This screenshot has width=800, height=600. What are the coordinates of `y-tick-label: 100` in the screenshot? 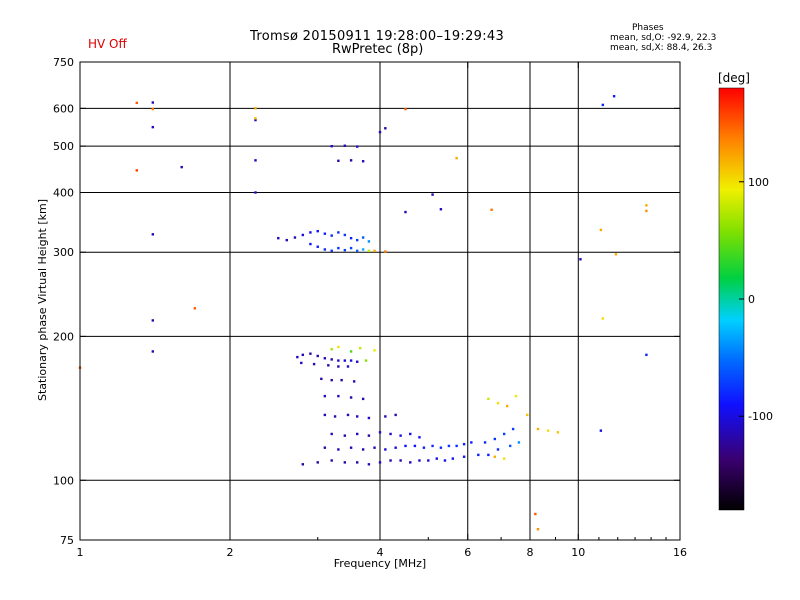 It's located at (63, 480).